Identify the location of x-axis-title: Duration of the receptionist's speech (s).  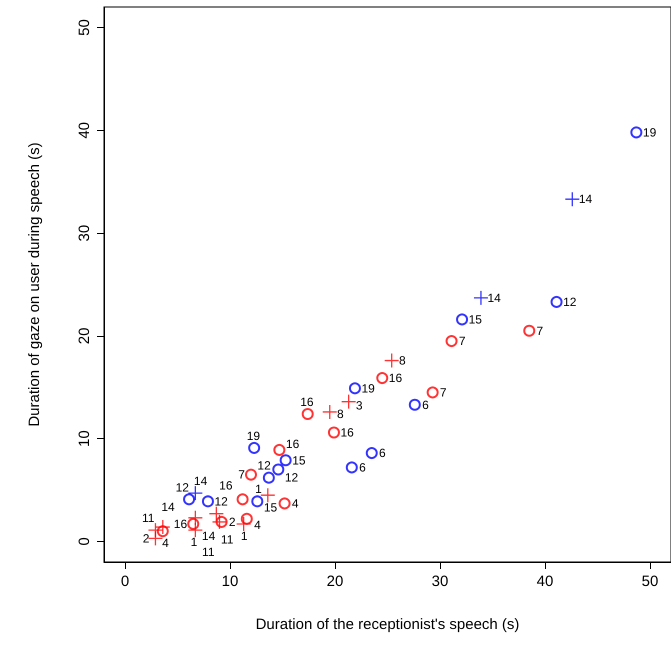
(388, 624).